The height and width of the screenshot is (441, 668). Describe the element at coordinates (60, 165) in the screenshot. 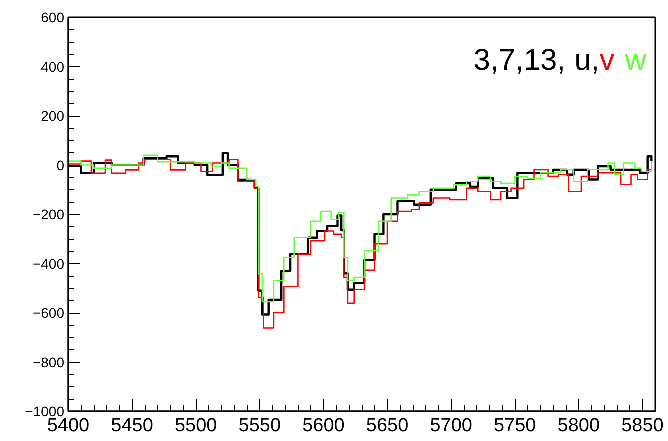

I see `y-tick-label: 0` at that location.